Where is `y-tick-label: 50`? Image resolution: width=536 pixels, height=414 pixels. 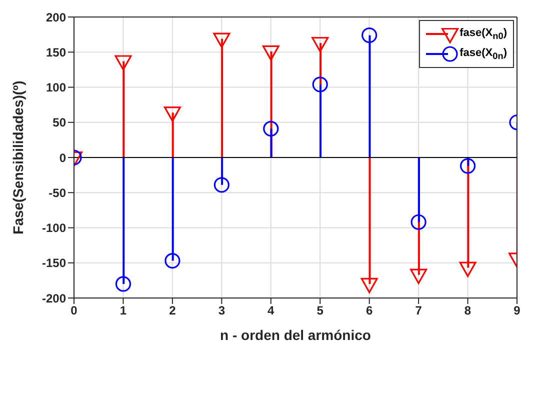 y-tick-label: 50 is located at coordinates (59, 123).